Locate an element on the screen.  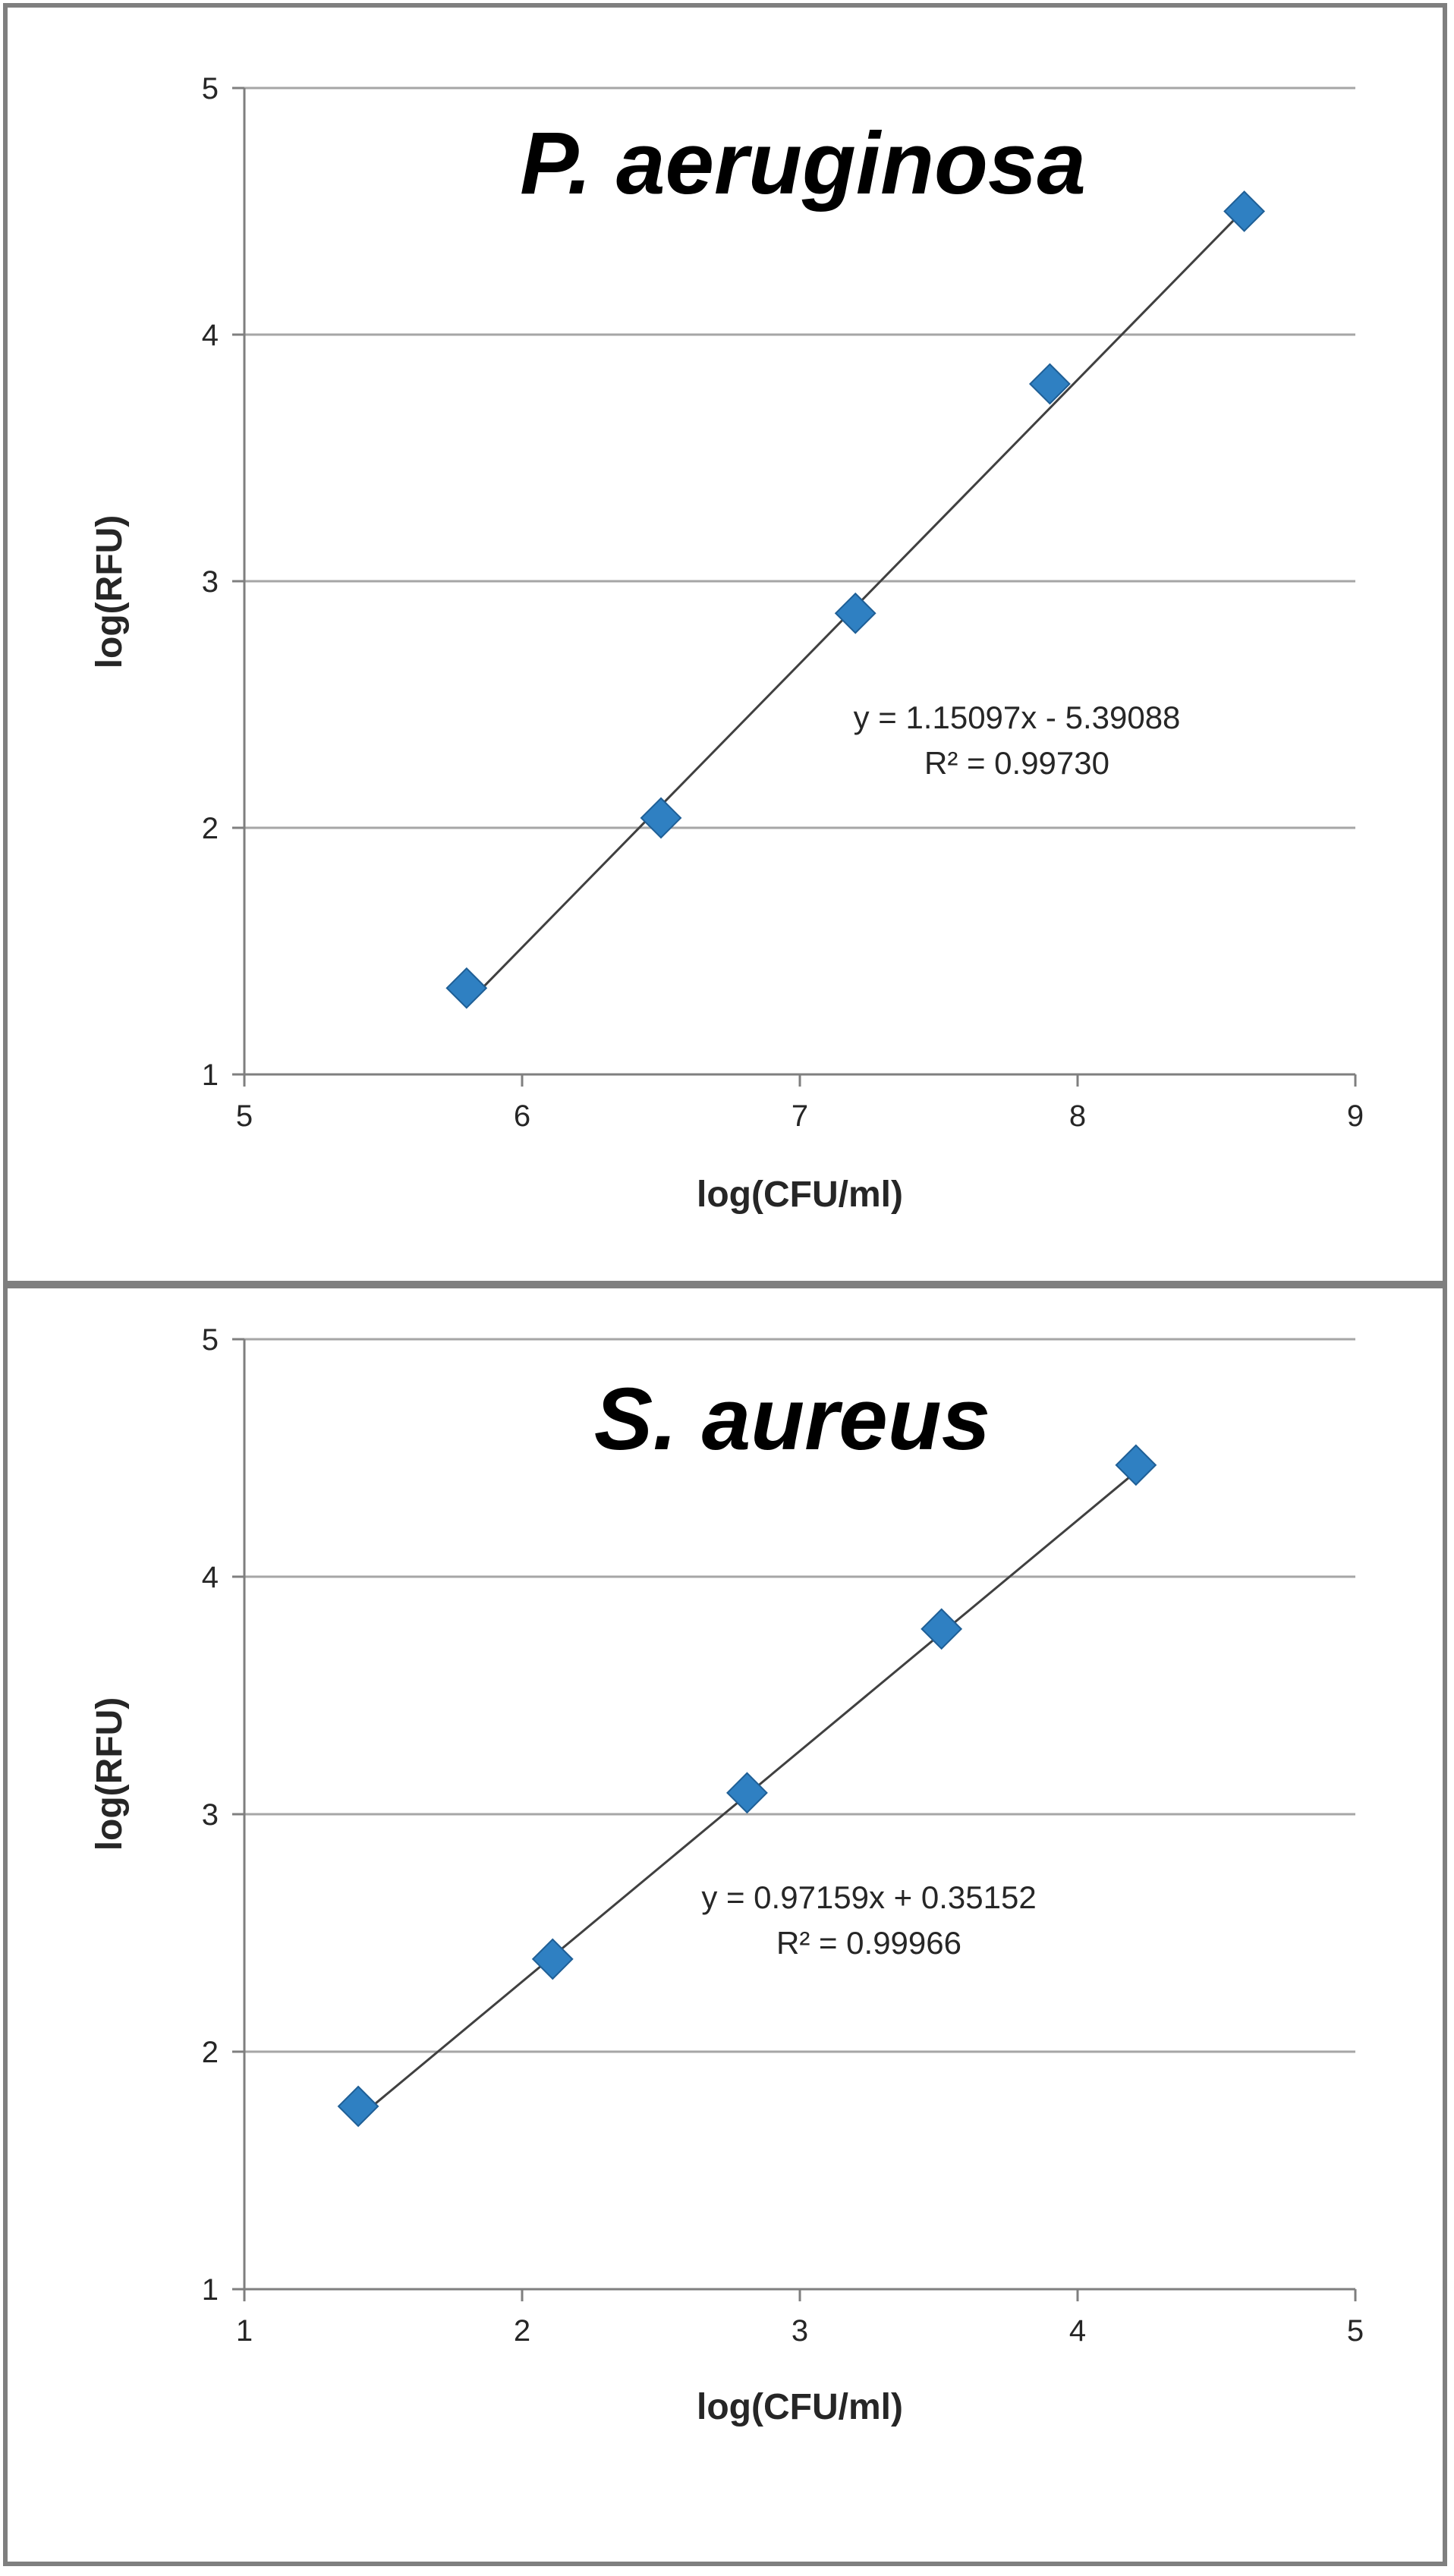
x-tick-label: 9 is located at coordinates (1355, 1116).